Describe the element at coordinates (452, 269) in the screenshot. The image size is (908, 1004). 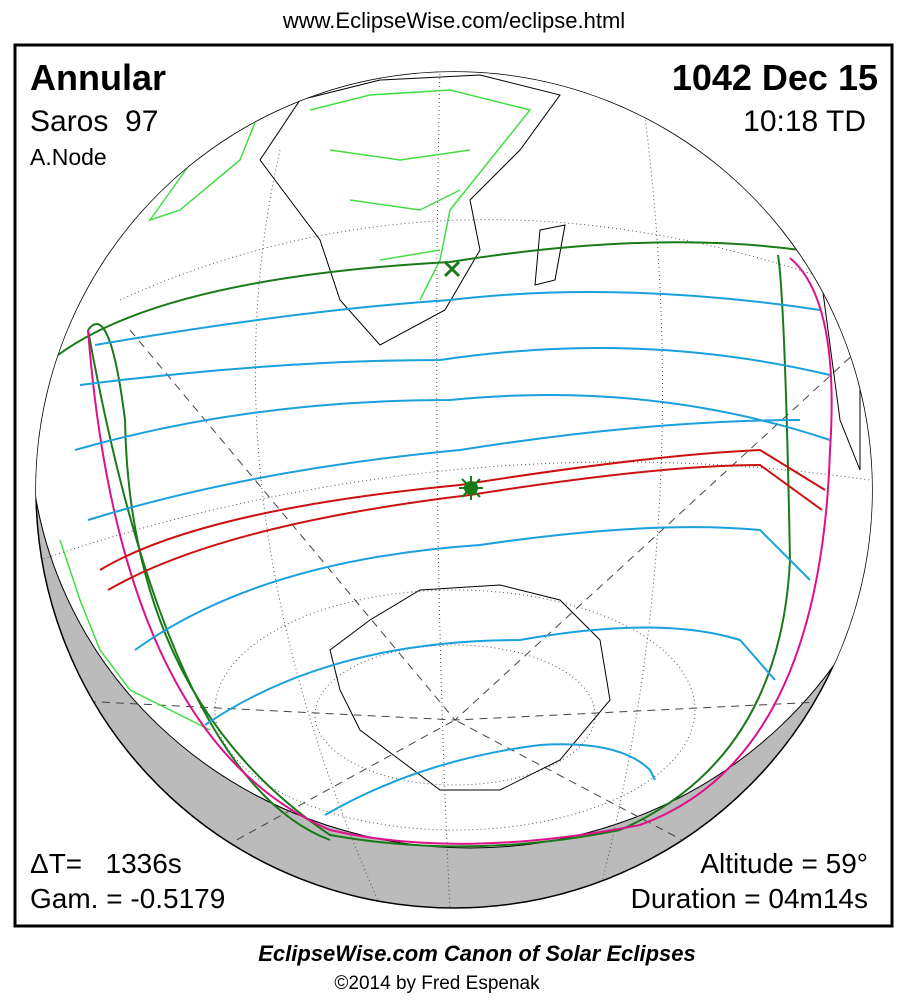
I see `greatest-eclipse-marker` at that location.